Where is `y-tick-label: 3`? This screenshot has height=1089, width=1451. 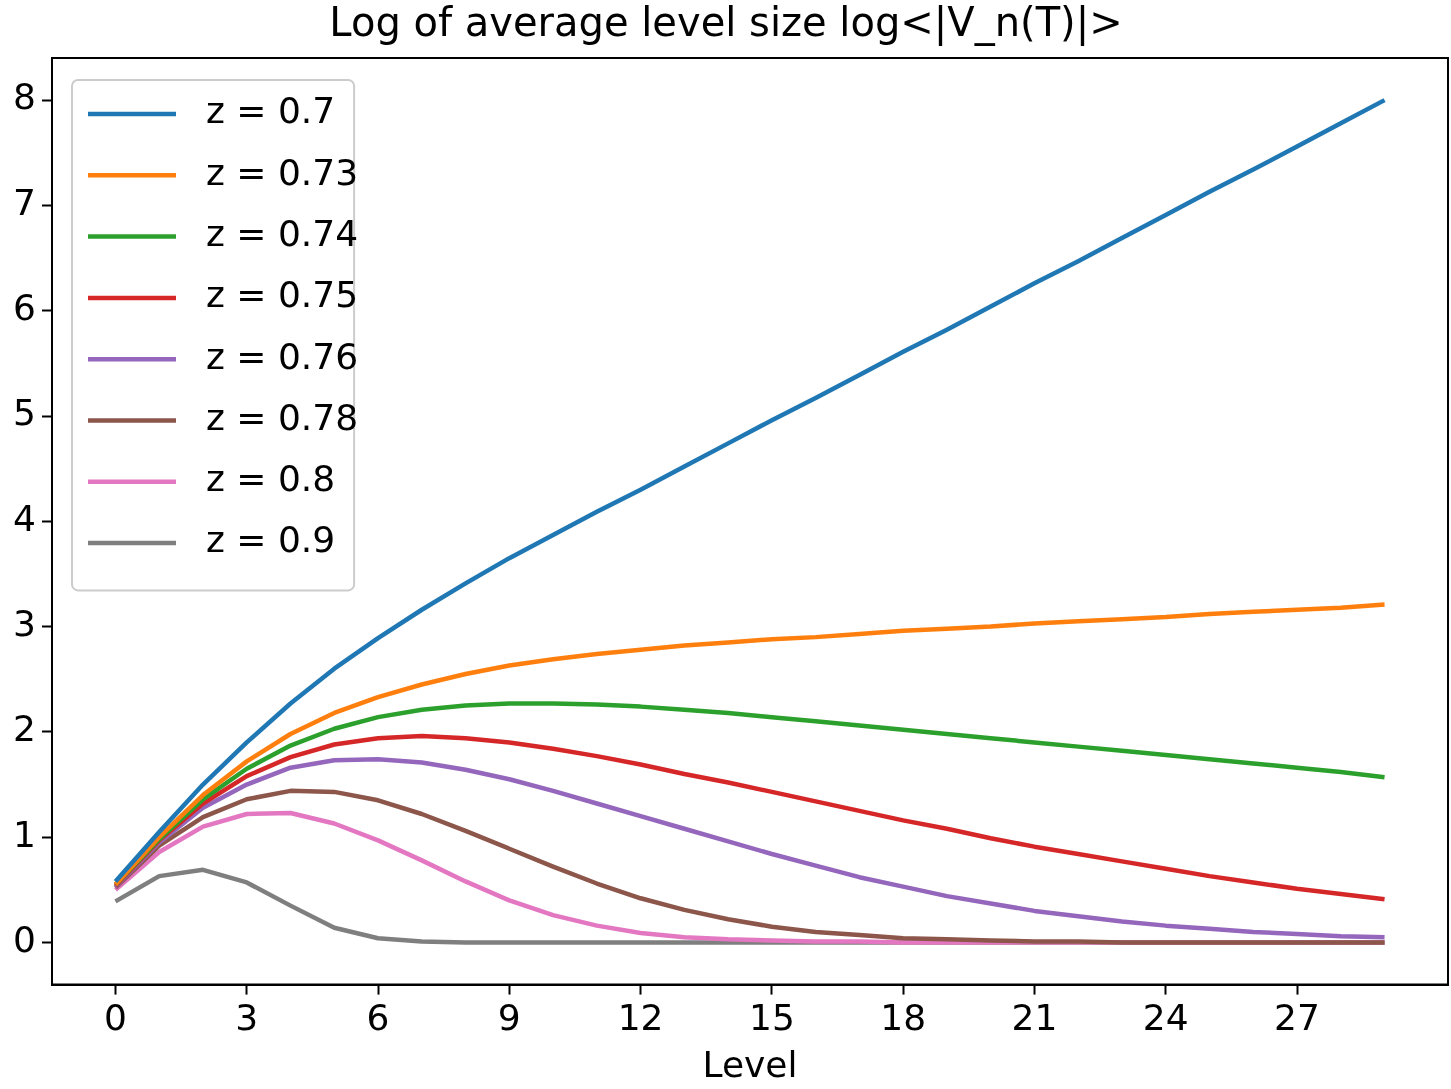
y-tick-label: 3 is located at coordinates (24, 623).